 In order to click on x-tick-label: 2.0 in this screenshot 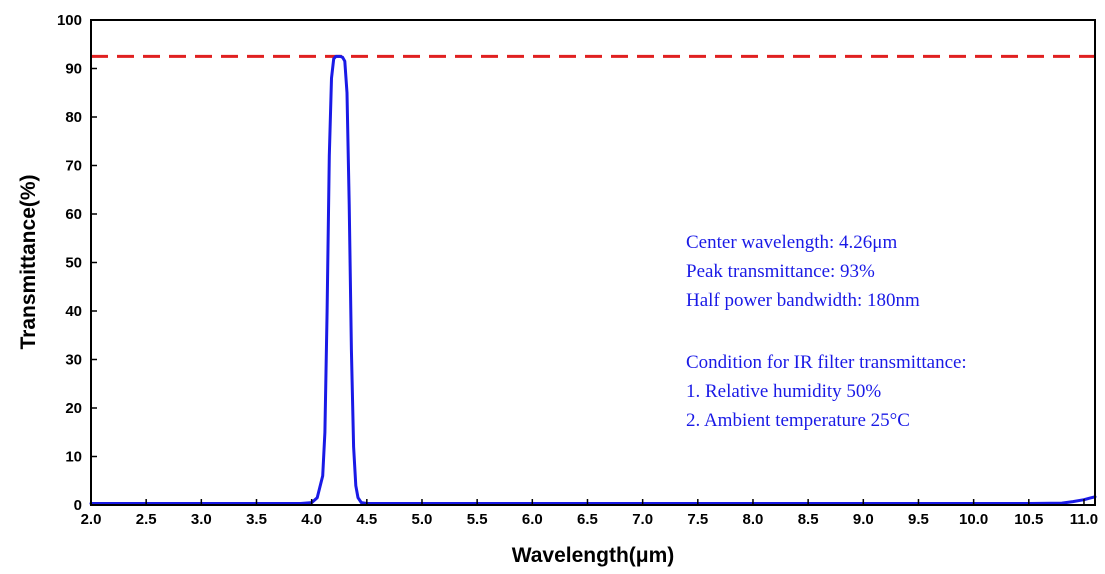, I will do `click(91, 519)`.